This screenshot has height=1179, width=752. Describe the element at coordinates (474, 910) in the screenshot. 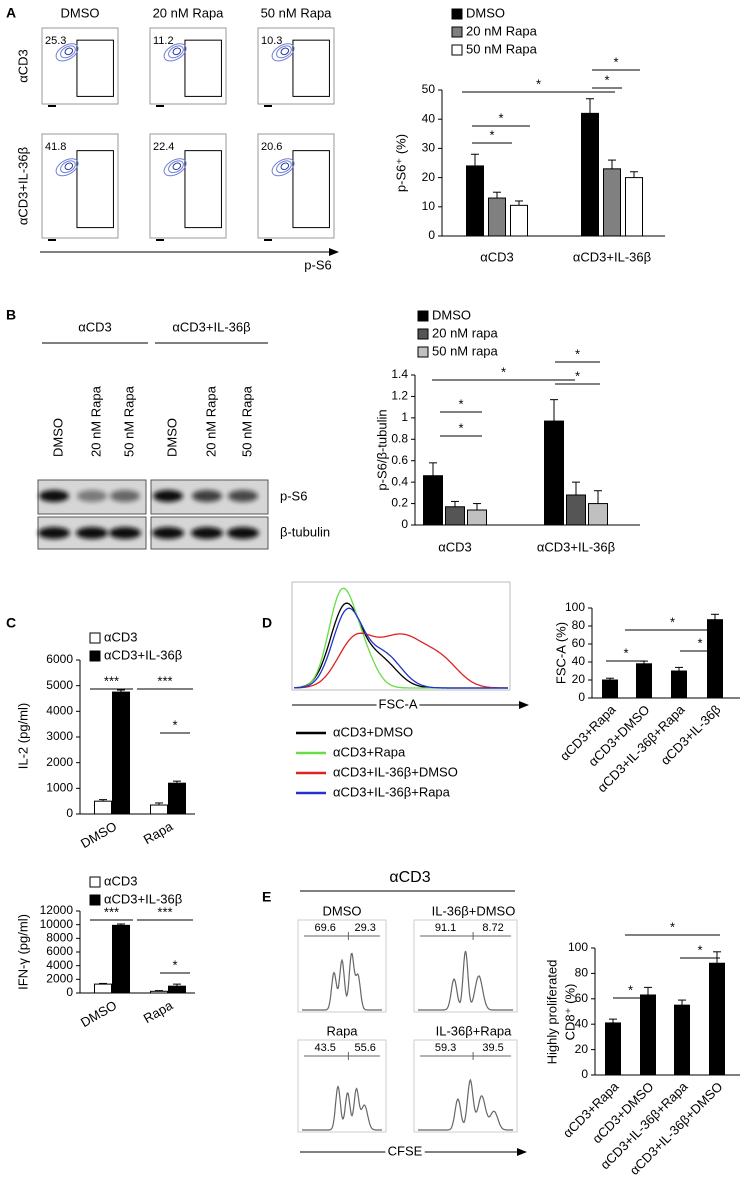

I see `plot-title: IL-36β+DMSO` at that location.